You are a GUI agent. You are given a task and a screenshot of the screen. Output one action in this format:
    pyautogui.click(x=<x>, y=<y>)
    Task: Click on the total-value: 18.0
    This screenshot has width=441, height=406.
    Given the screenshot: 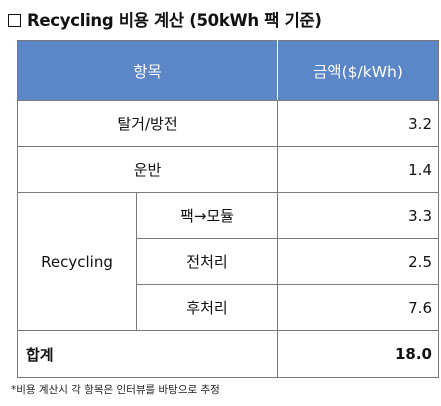 What is the action you would take?
    pyautogui.click(x=358, y=354)
    